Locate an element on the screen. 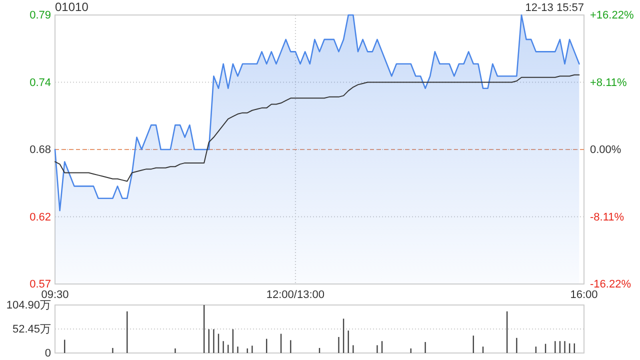  y2-tick-label: +8.11% is located at coordinates (609, 82).